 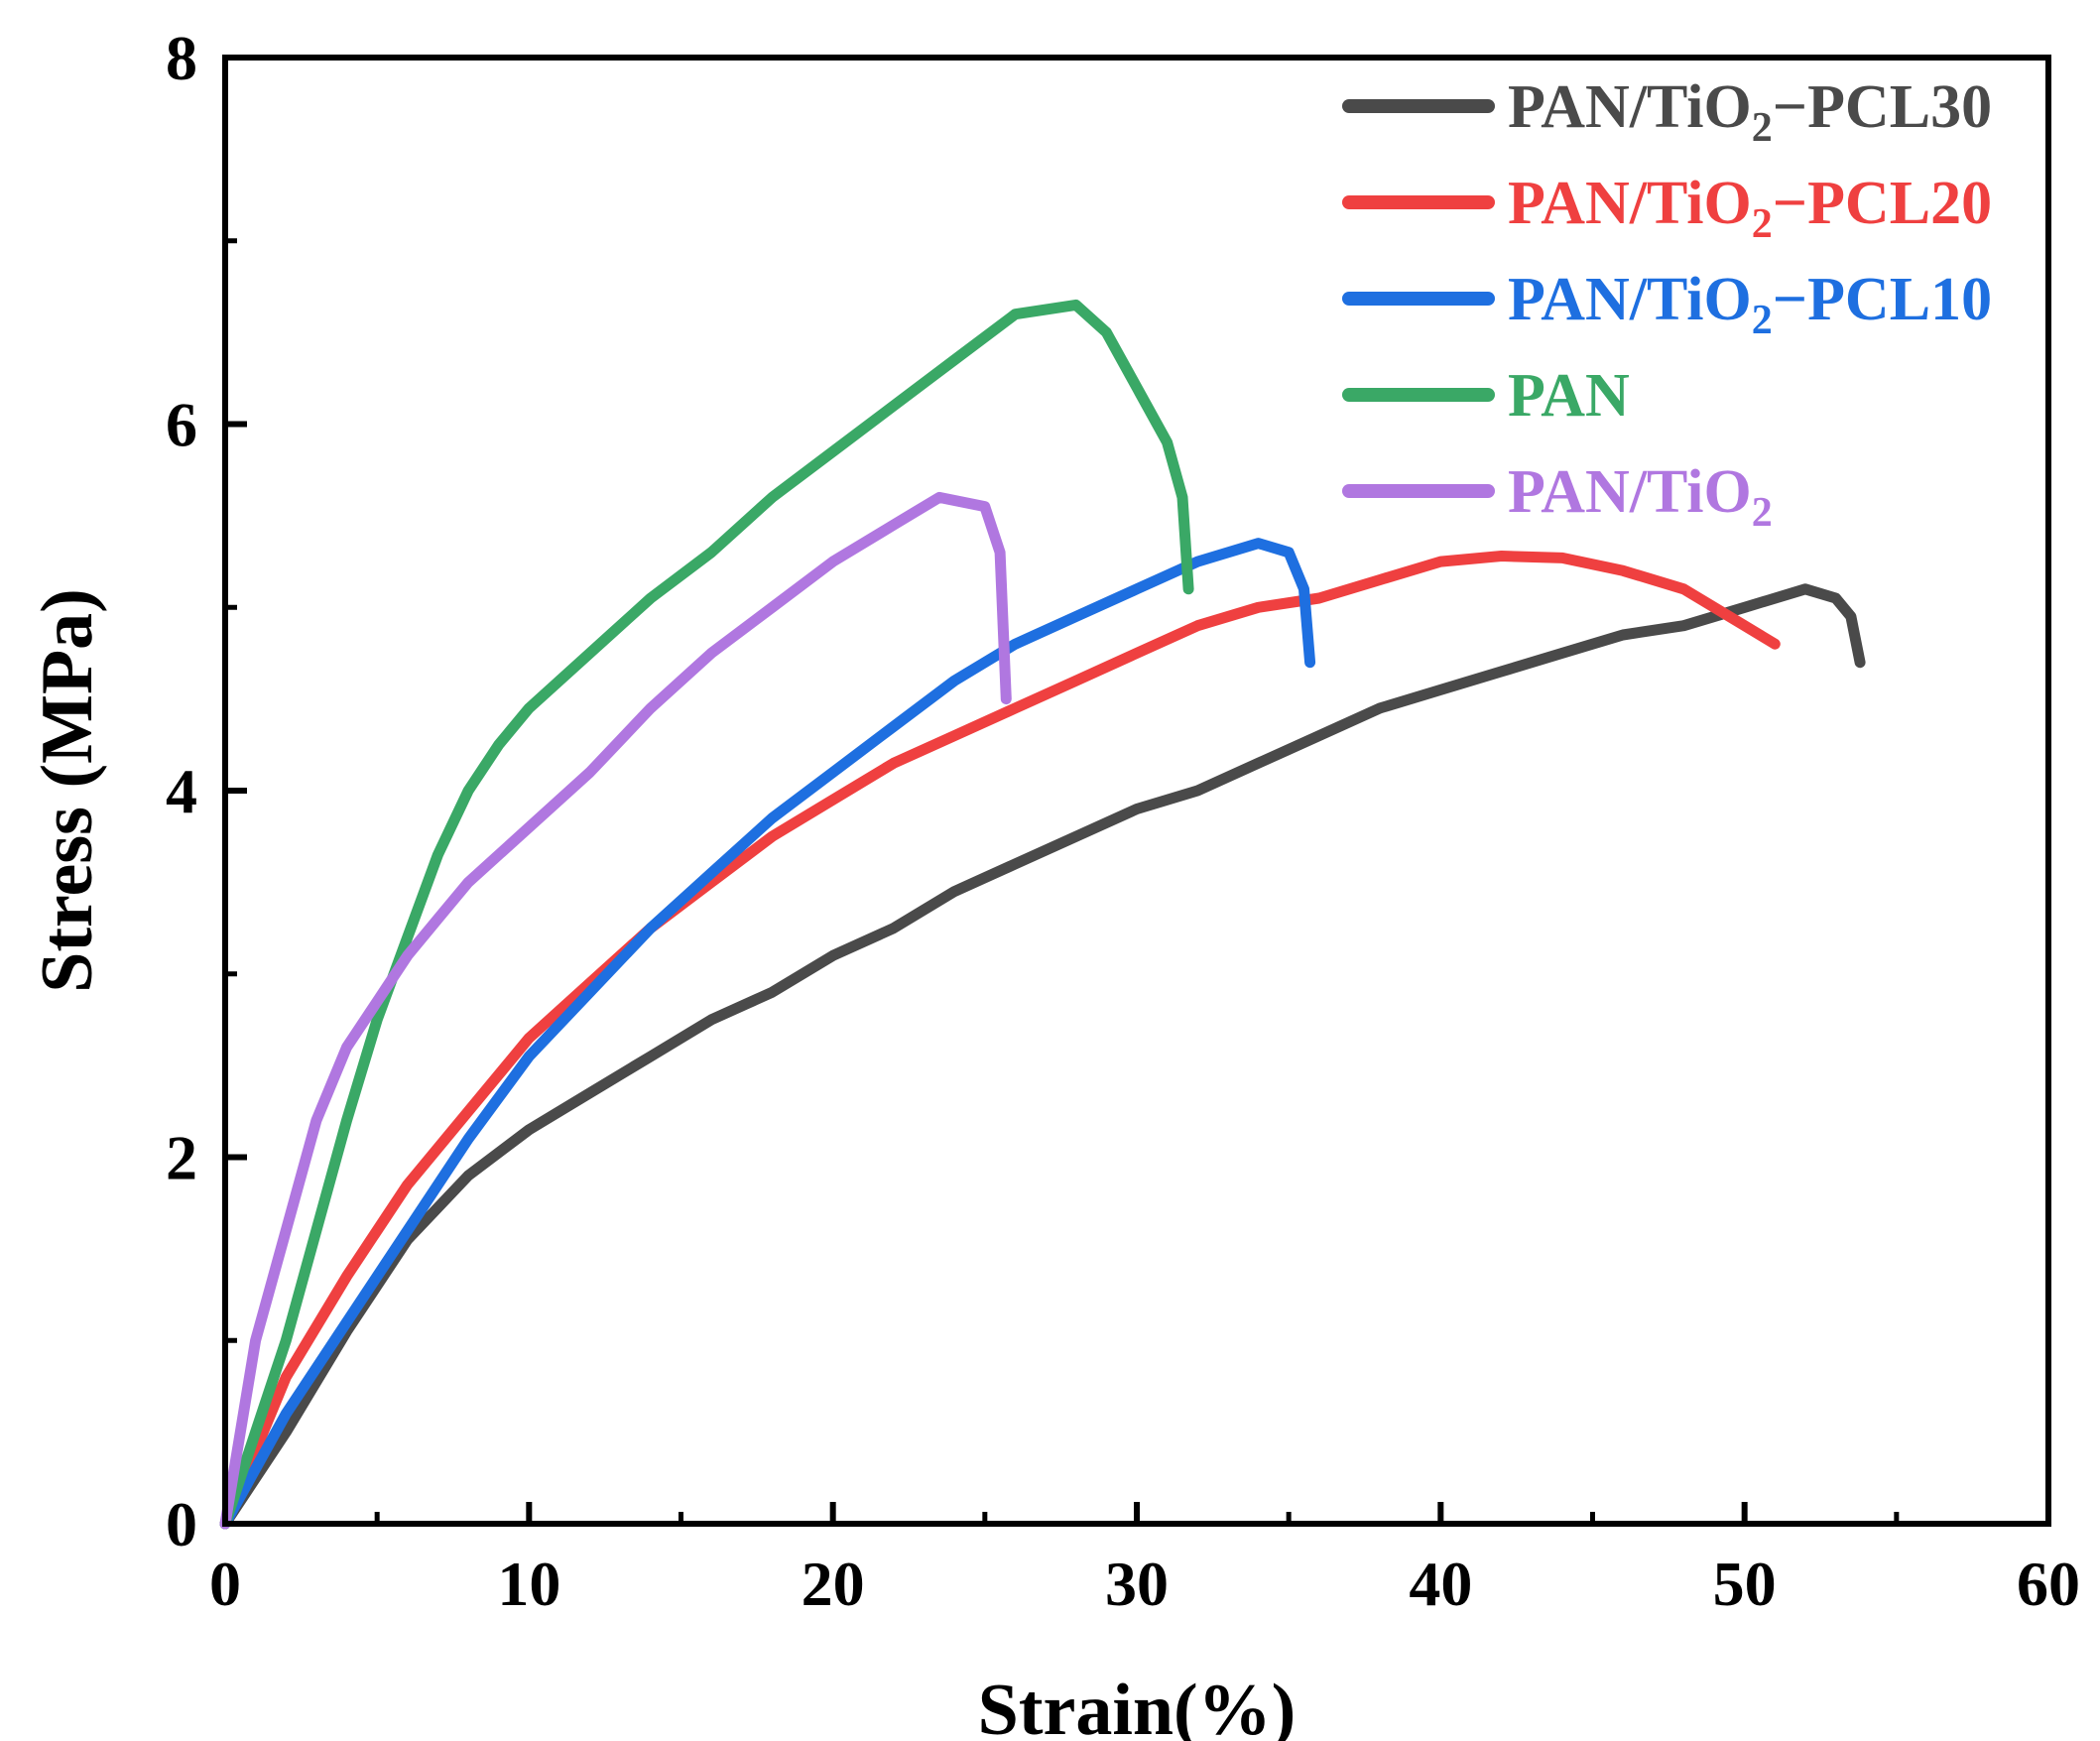 I want to click on legend-label: PAN/TiO2−PCL20, so click(x=1750, y=208).